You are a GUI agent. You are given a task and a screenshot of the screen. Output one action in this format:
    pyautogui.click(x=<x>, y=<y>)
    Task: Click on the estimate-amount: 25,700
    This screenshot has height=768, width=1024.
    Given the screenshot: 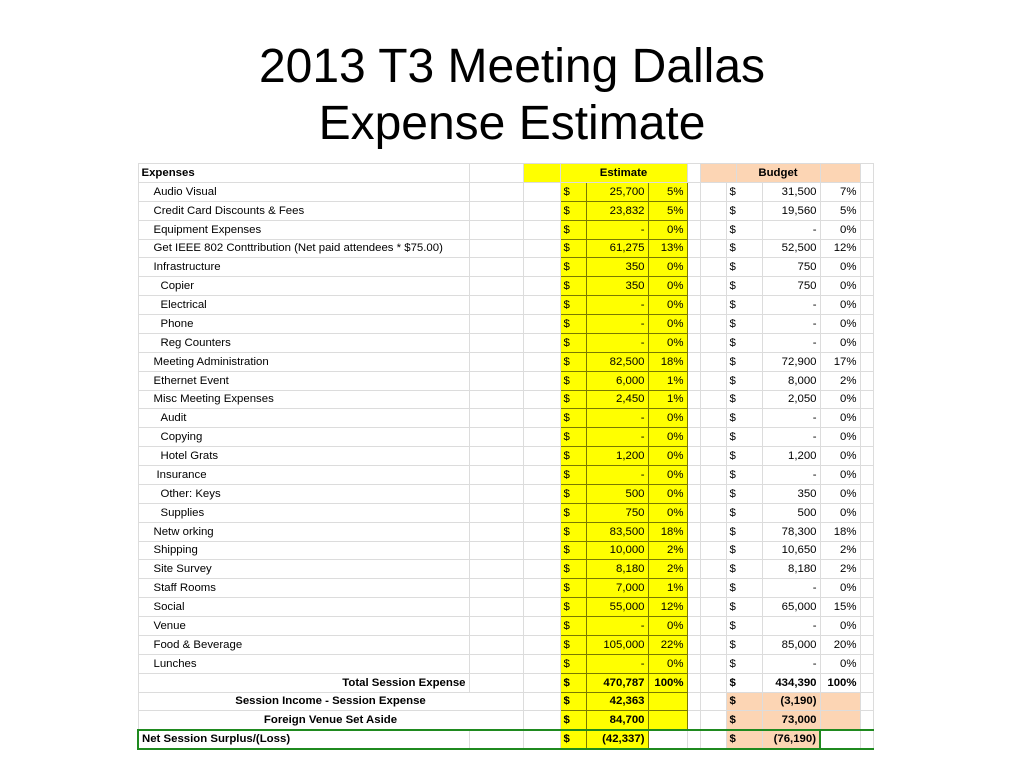 What is the action you would take?
    pyautogui.click(x=617, y=191)
    